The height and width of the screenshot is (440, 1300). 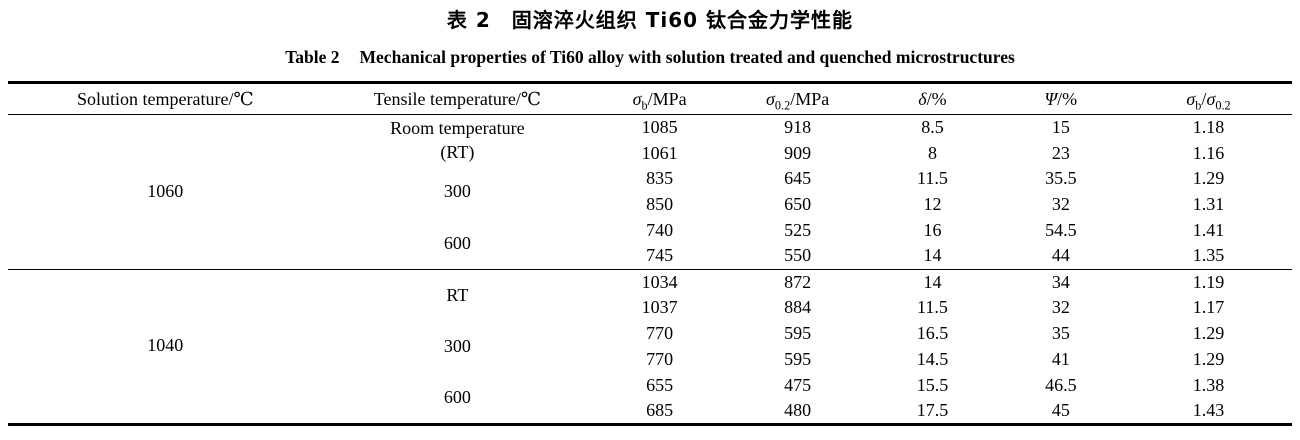 I want to click on delta-cell: 15.5, so click(x=932, y=384).